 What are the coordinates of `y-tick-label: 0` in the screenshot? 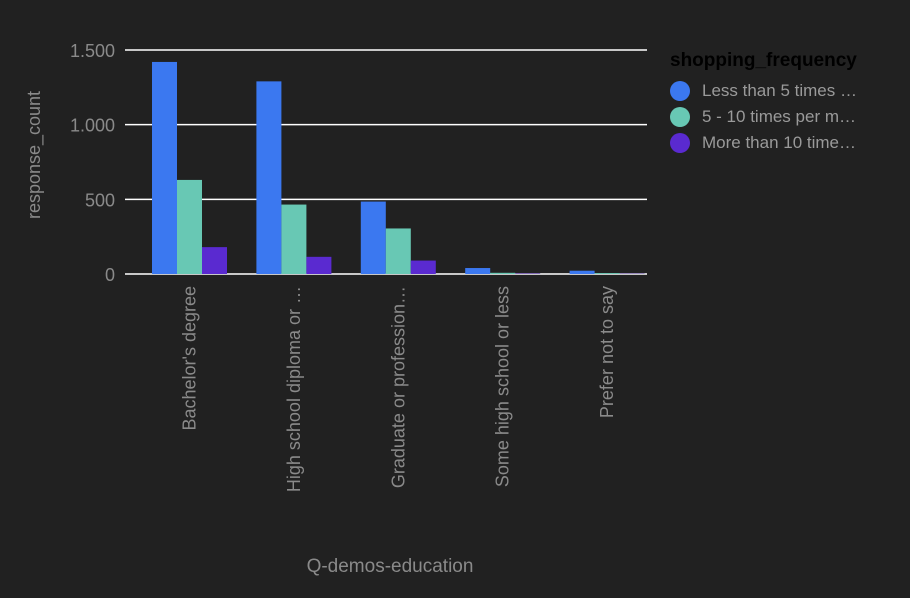 It's located at (110, 275).